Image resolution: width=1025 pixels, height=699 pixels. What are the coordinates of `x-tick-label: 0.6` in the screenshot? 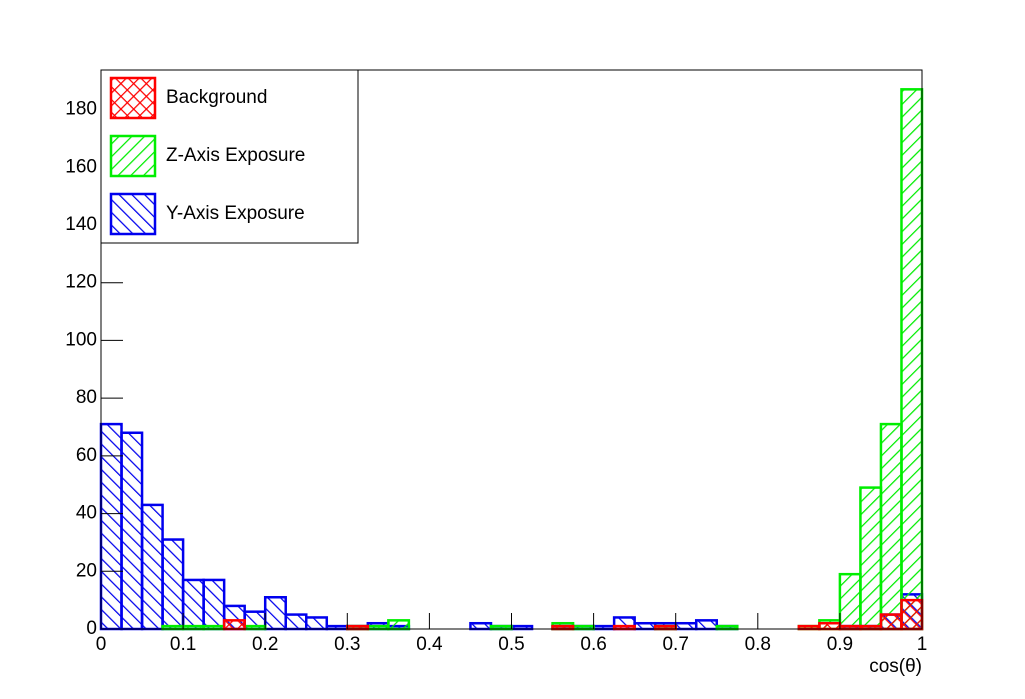 It's located at (593, 644).